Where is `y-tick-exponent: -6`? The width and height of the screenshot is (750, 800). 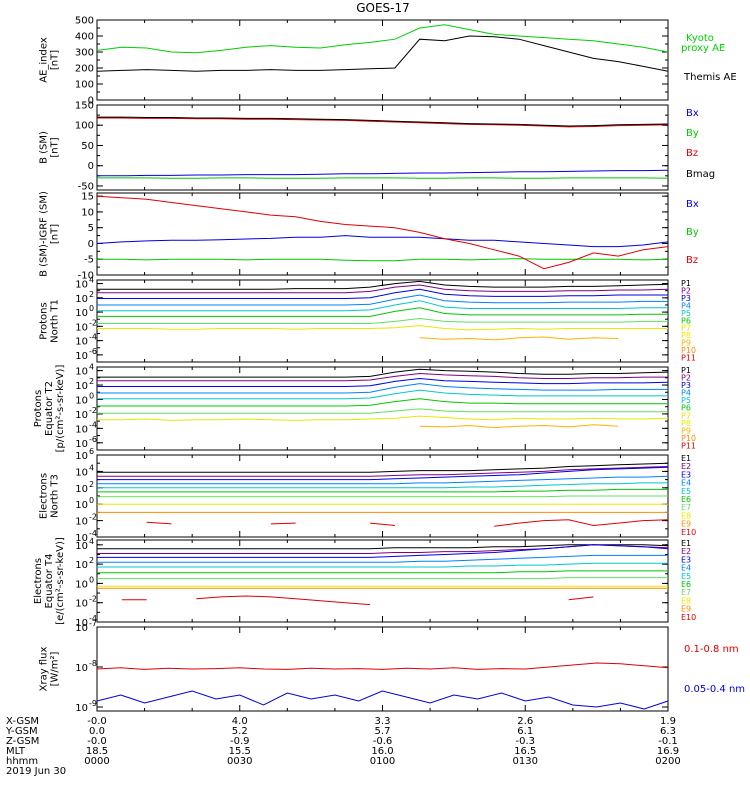 y-tick-exponent: -6 is located at coordinates (93, 439).